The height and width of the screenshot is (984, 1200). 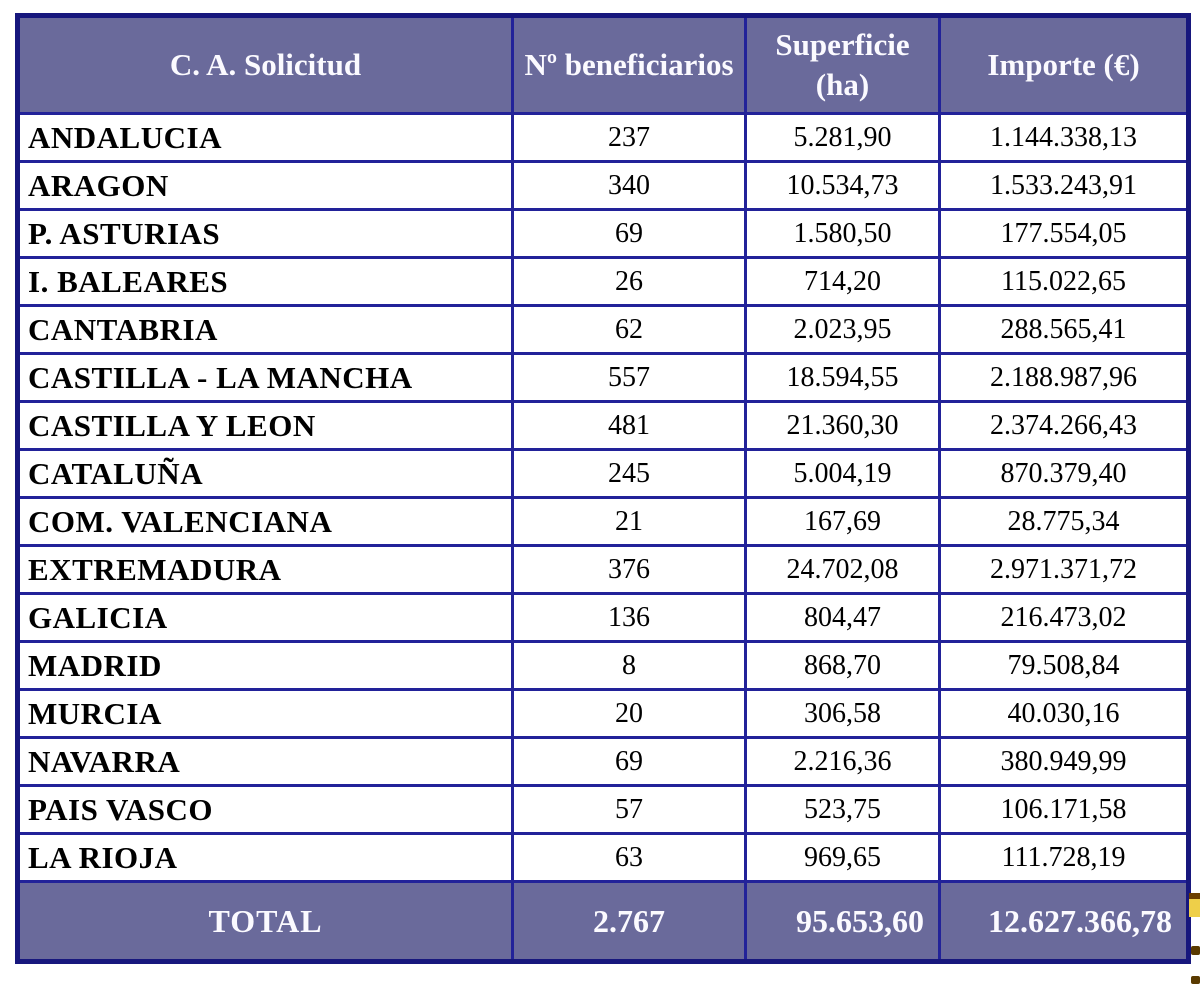 What do you see at coordinates (265, 761) in the screenshot?
I see `region-name-cell: NAVARRA` at bounding box center [265, 761].